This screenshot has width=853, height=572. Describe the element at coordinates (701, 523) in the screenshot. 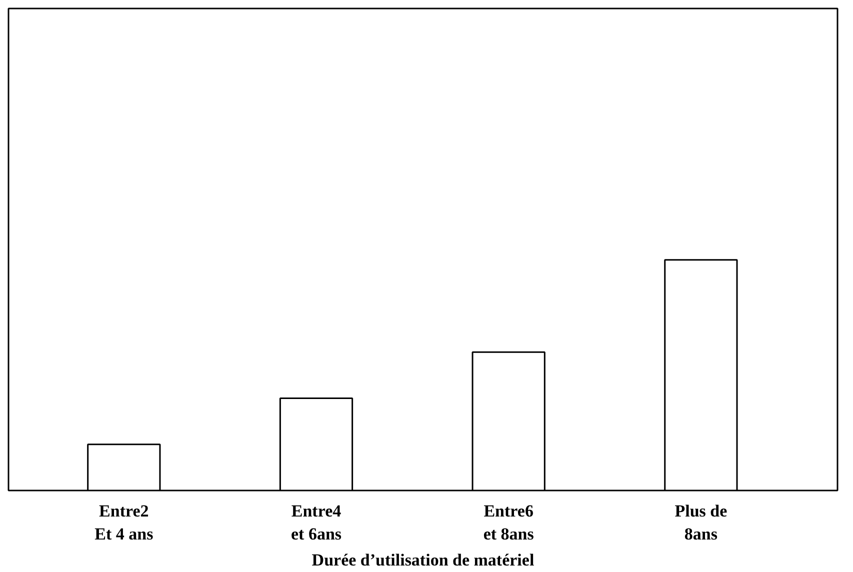

I see `x-tick-label: Plus de 8ans` at that location.